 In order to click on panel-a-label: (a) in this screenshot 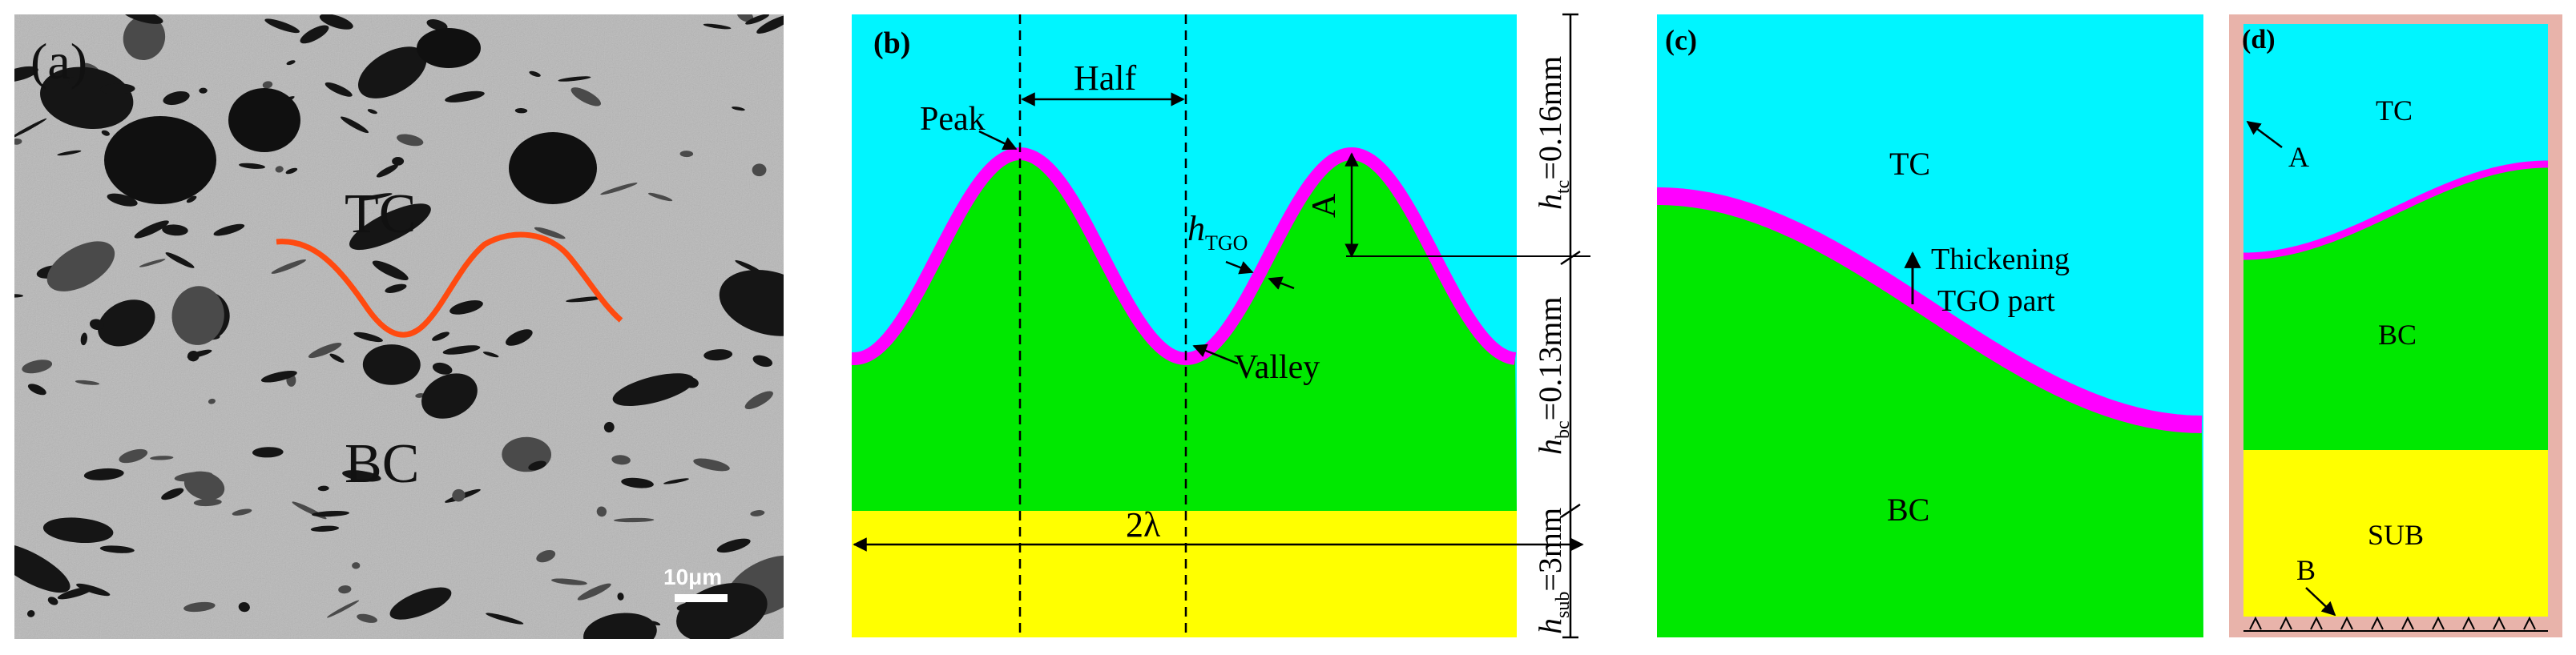, I will do `click(58, 61)`.